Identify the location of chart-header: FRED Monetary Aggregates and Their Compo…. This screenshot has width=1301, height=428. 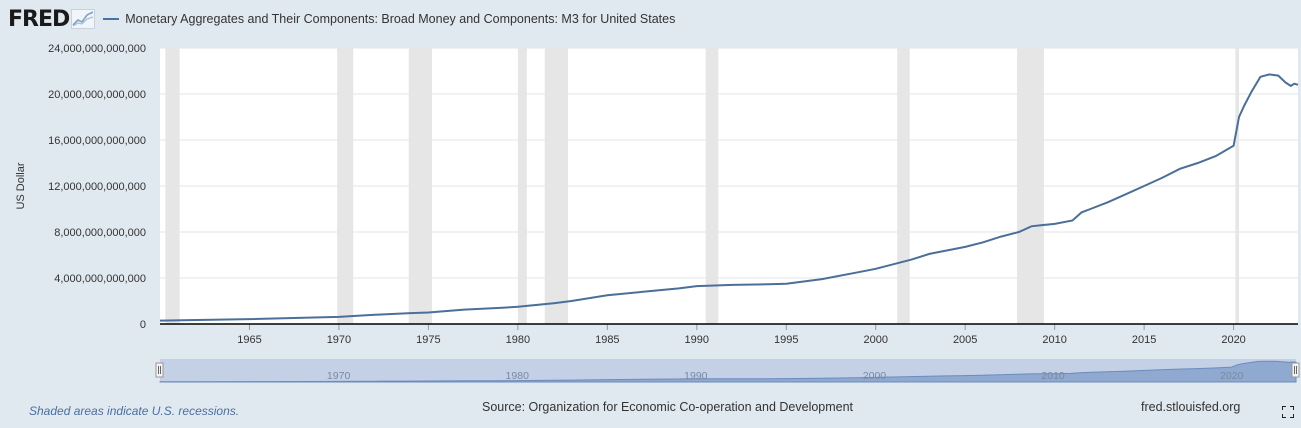
(341, 19).